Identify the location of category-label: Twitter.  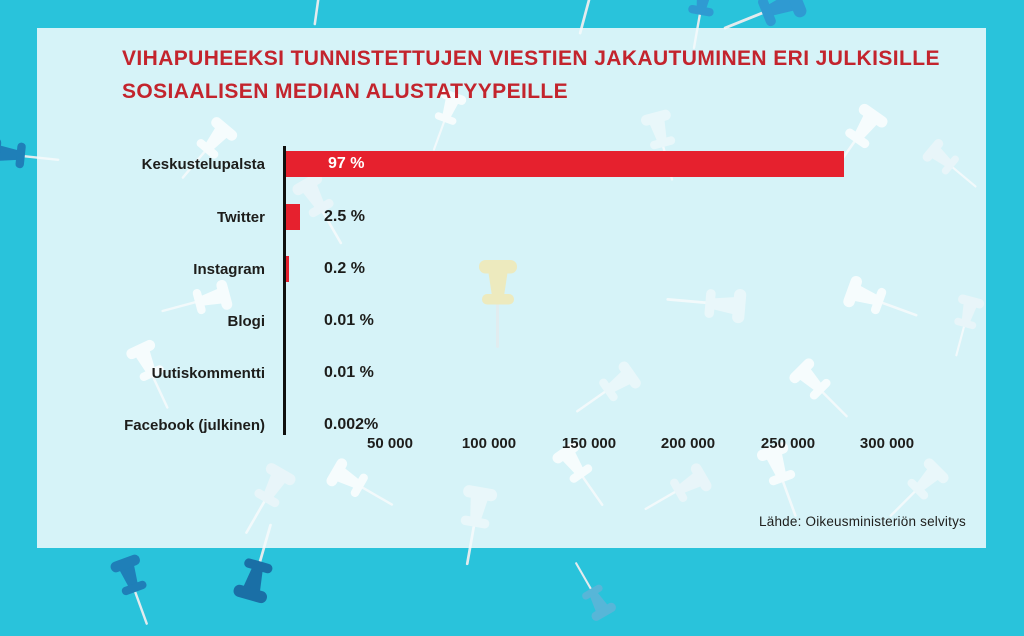
(240, 217).